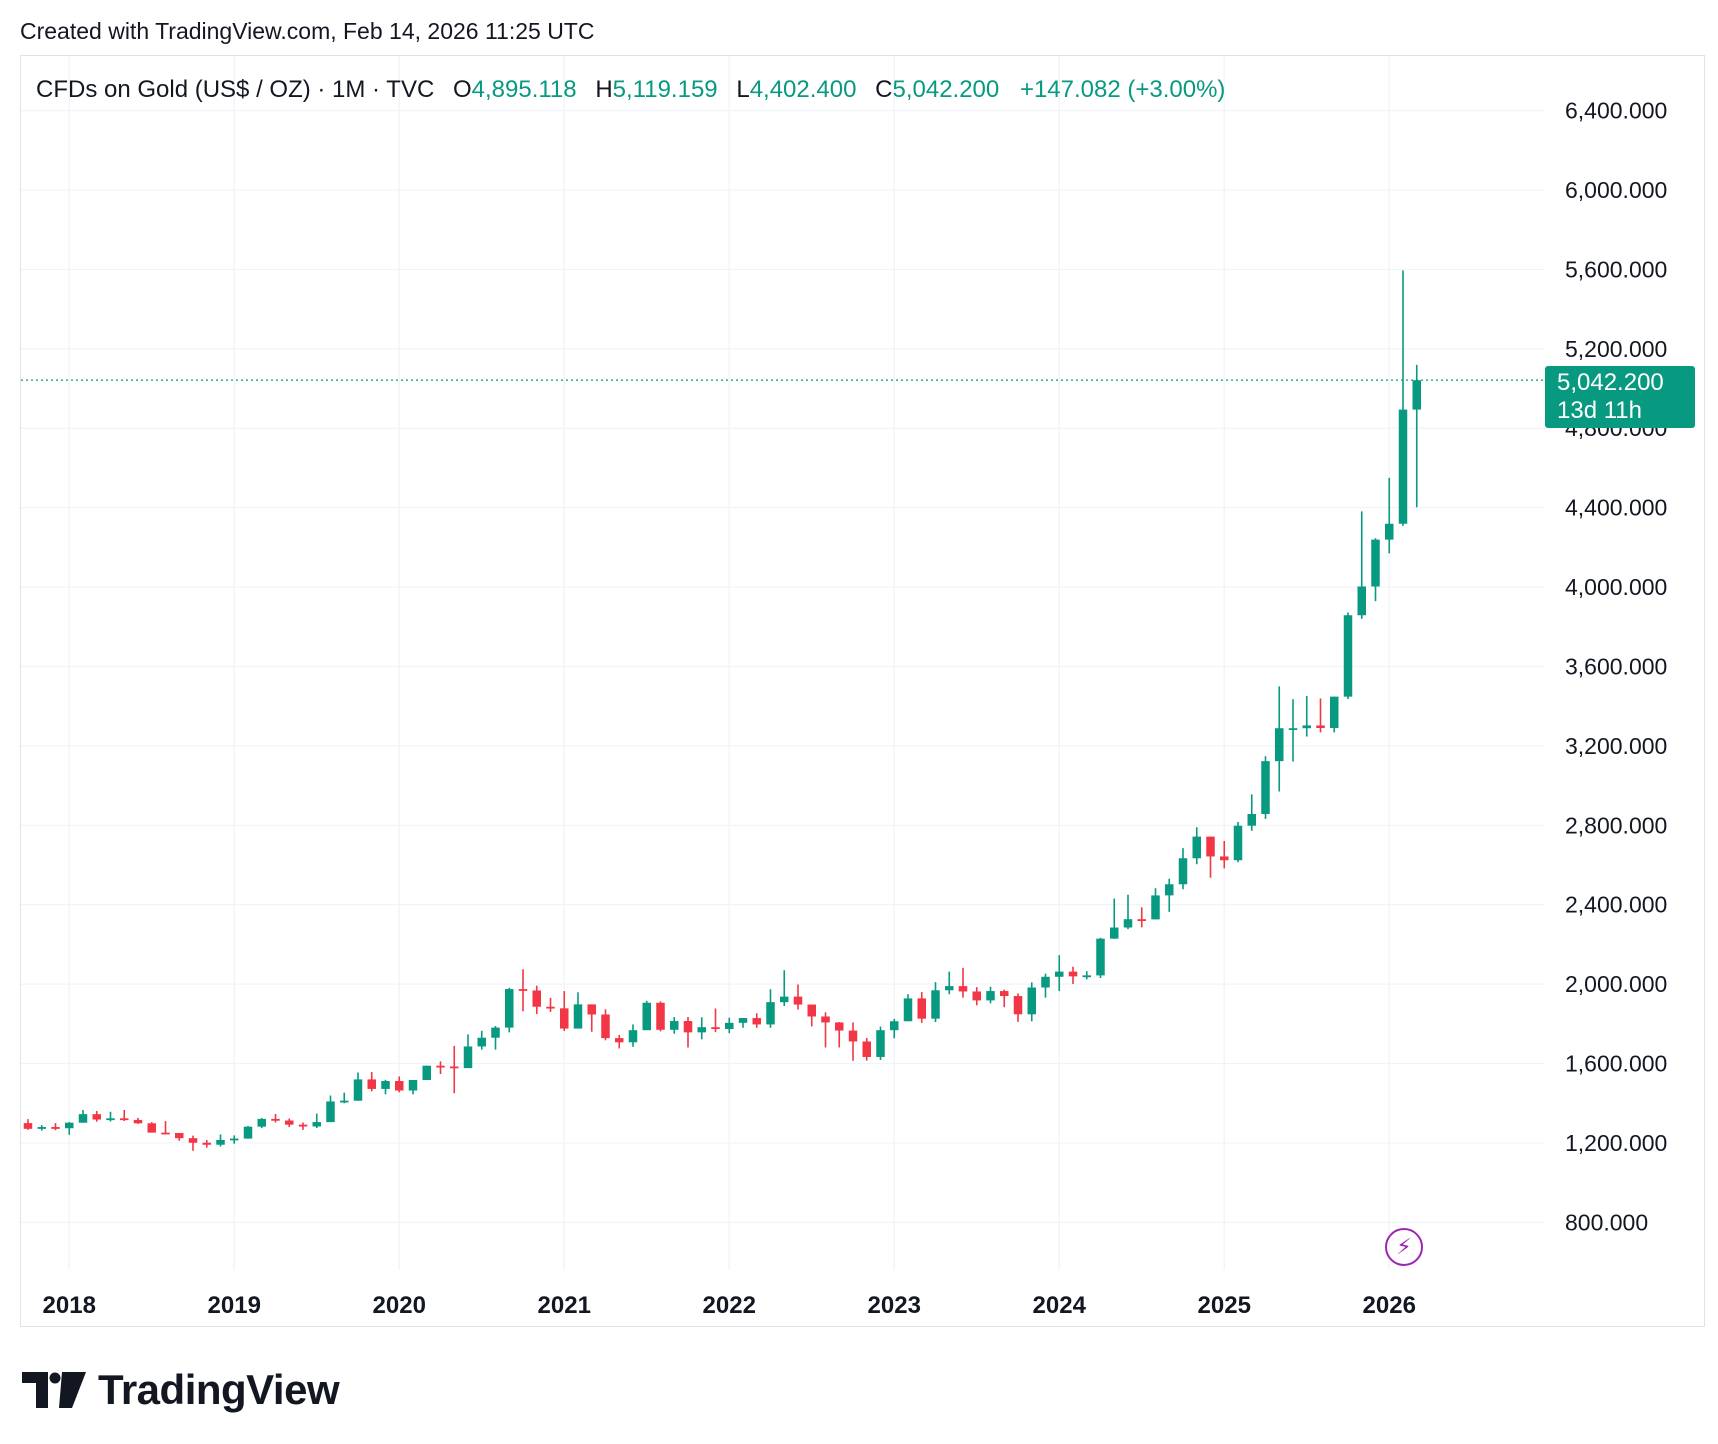 This screenshot has height=1444, width=1718. I want to click on y-tick-label: 6,000.000, so click(1616, 190).